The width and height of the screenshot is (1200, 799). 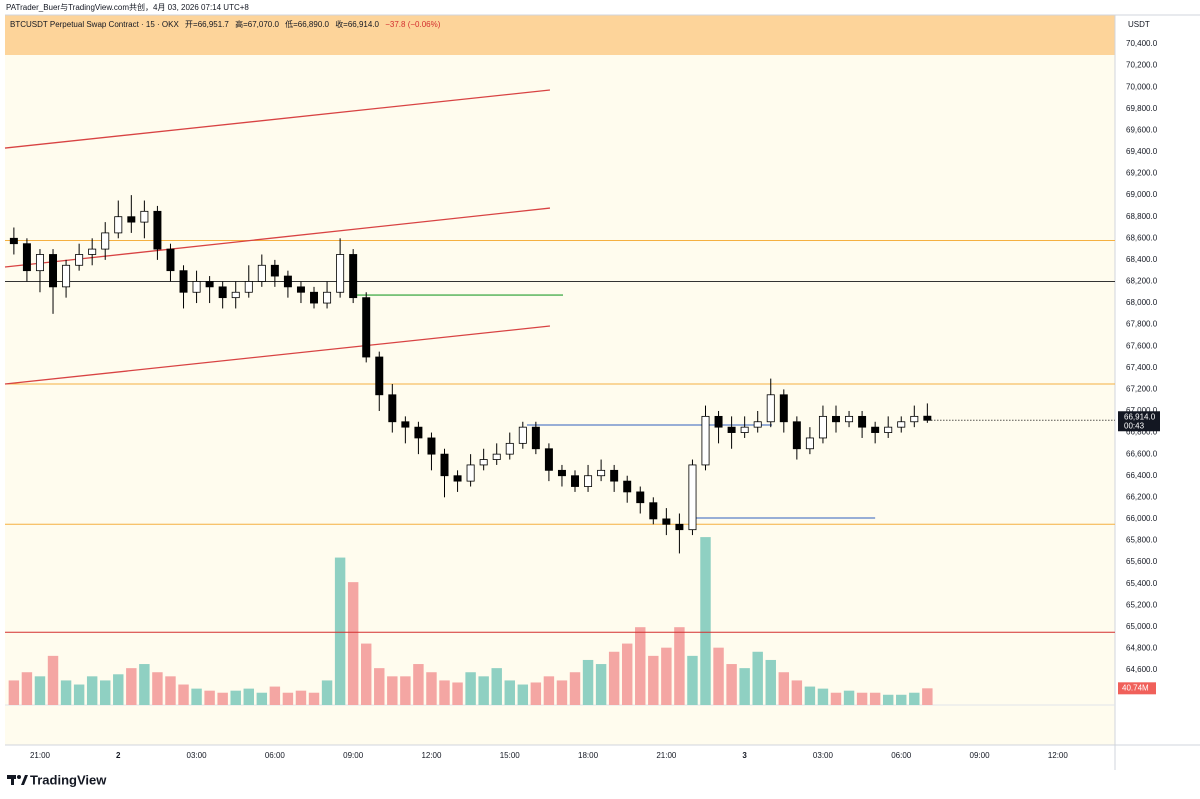 What do you see at coordinates (1142, 281) in the screenshot?
I see `y-tick-label: 68,200.0` at bounding box center [1142, 281].